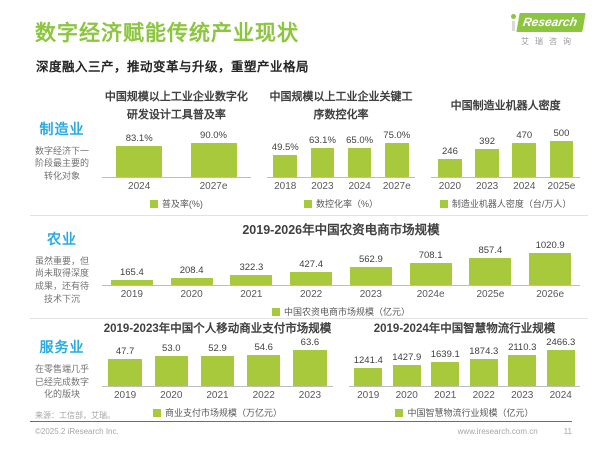  I want to click on sector-services: 服务业 在零售端几乎已经完成数字化的版块, so click(62, 369).